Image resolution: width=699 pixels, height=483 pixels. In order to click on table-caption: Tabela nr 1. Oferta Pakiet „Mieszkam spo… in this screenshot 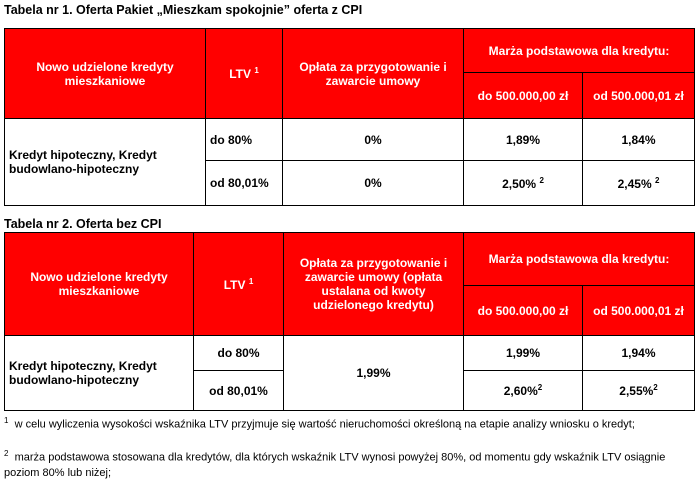, I will do `click(183, 10)`.